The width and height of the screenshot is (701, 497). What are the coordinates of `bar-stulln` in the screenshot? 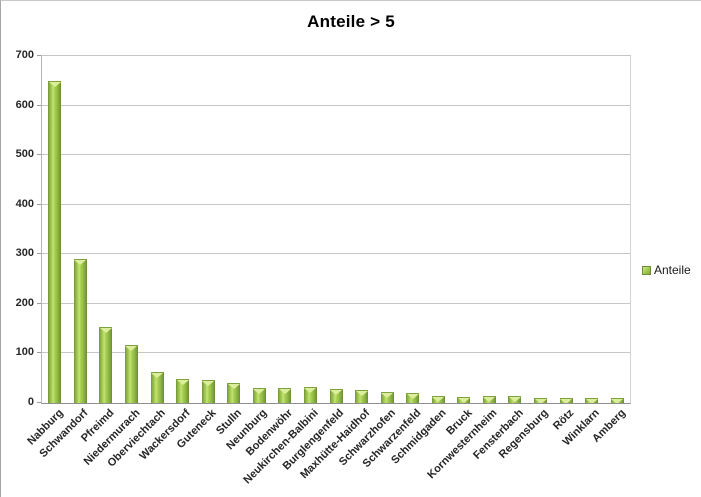 It's located at (234, 393).